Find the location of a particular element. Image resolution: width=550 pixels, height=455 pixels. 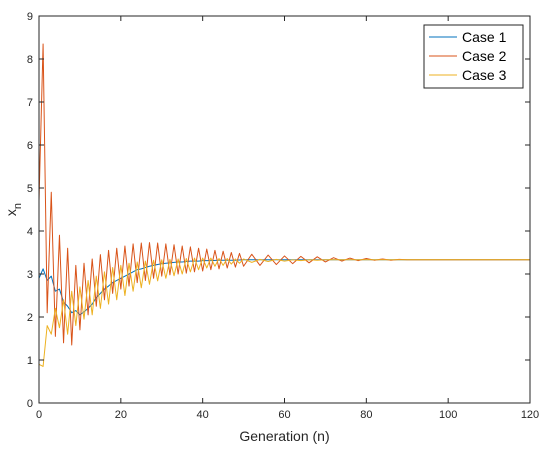

y-tick-label: 7 is located at coordinates (30, 103).